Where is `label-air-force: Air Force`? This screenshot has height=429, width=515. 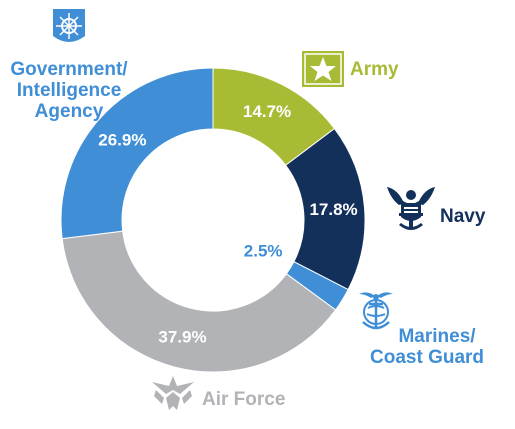 label-air-force: Air Force is located at coordinates (244, 399).